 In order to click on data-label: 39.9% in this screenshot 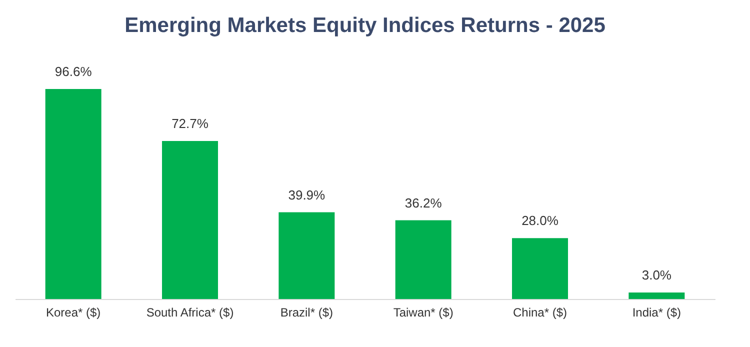, I will do `click(307, 194)`.